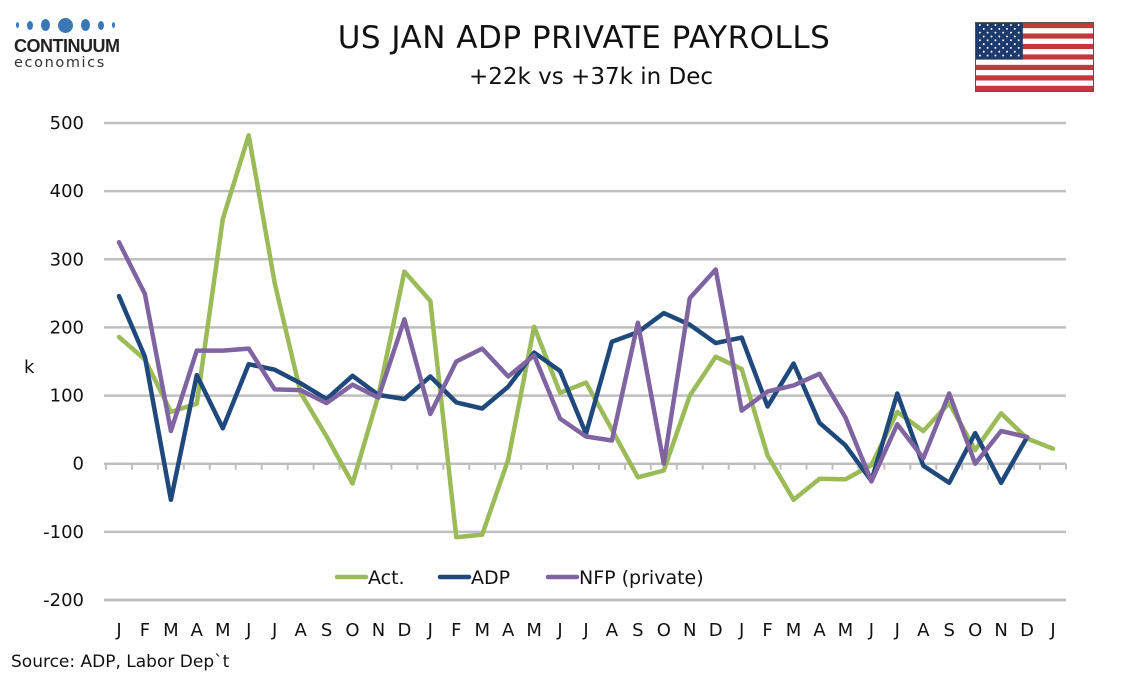 The image size is (1134, 680). What do you see at coordinates (60, 63) in the screenshot?
I see `logo-sub: economics` at bounding box center [60, 63].